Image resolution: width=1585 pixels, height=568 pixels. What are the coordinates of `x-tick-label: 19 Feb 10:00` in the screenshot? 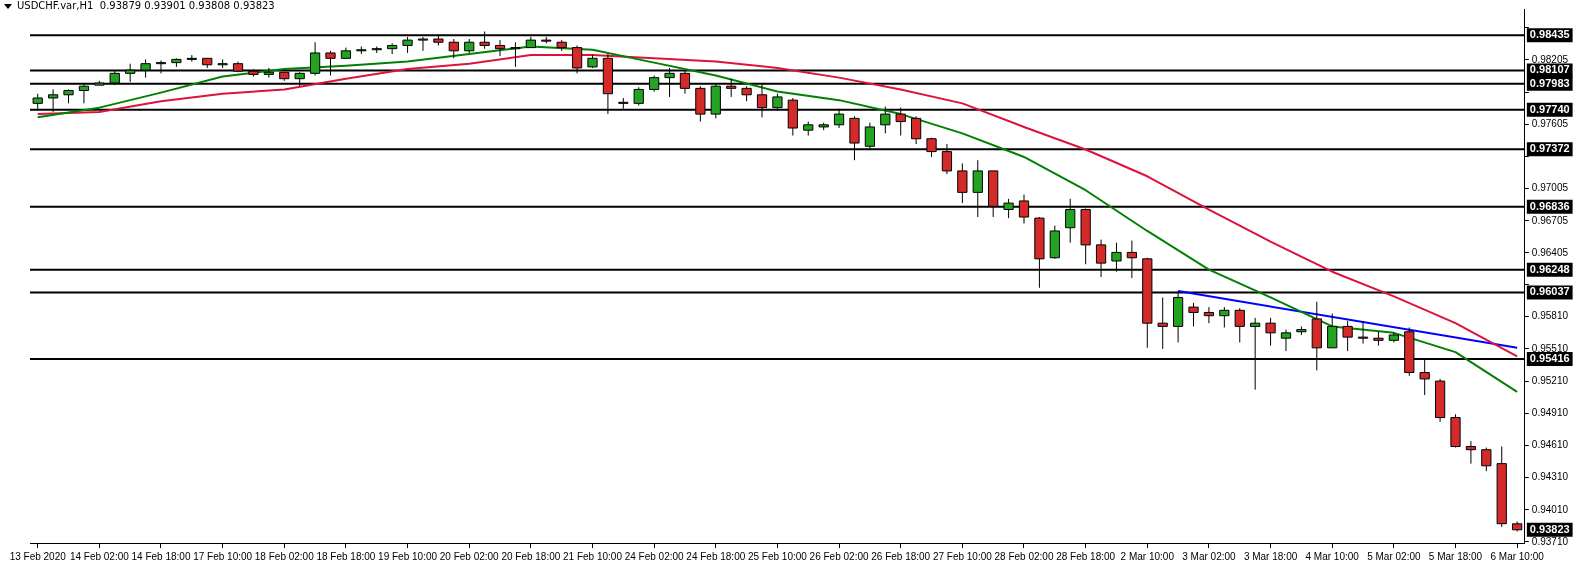 It's located at (408, 556).